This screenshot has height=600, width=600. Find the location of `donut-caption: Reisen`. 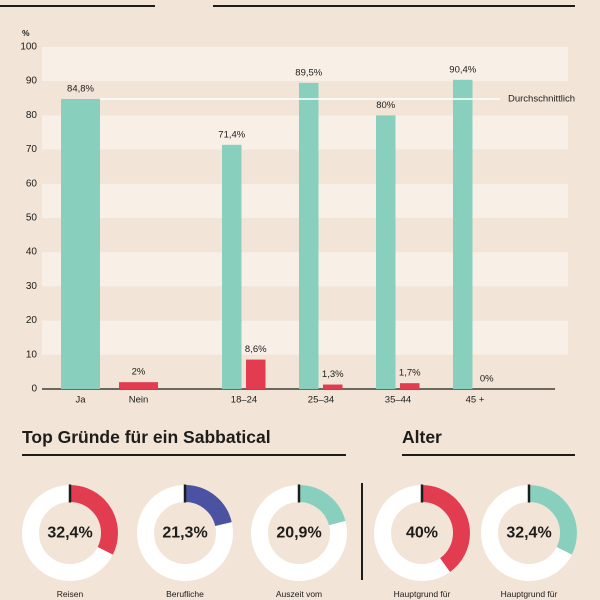

donut-caption: Reisen is located at coordinates (70, 594).